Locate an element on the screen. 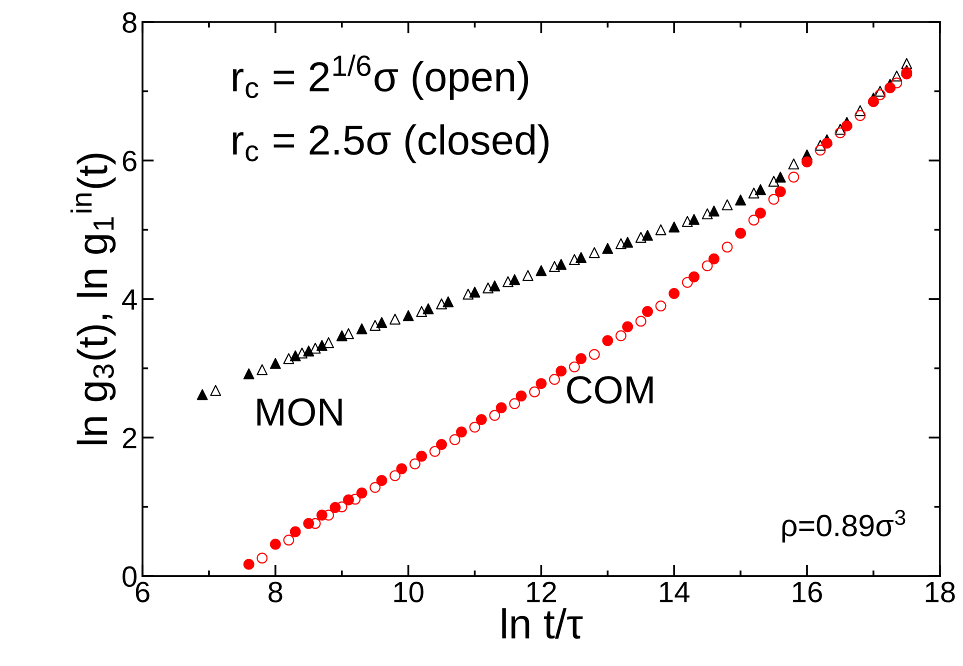  y-tick-label: 8 is located at coordinates (129, 22).